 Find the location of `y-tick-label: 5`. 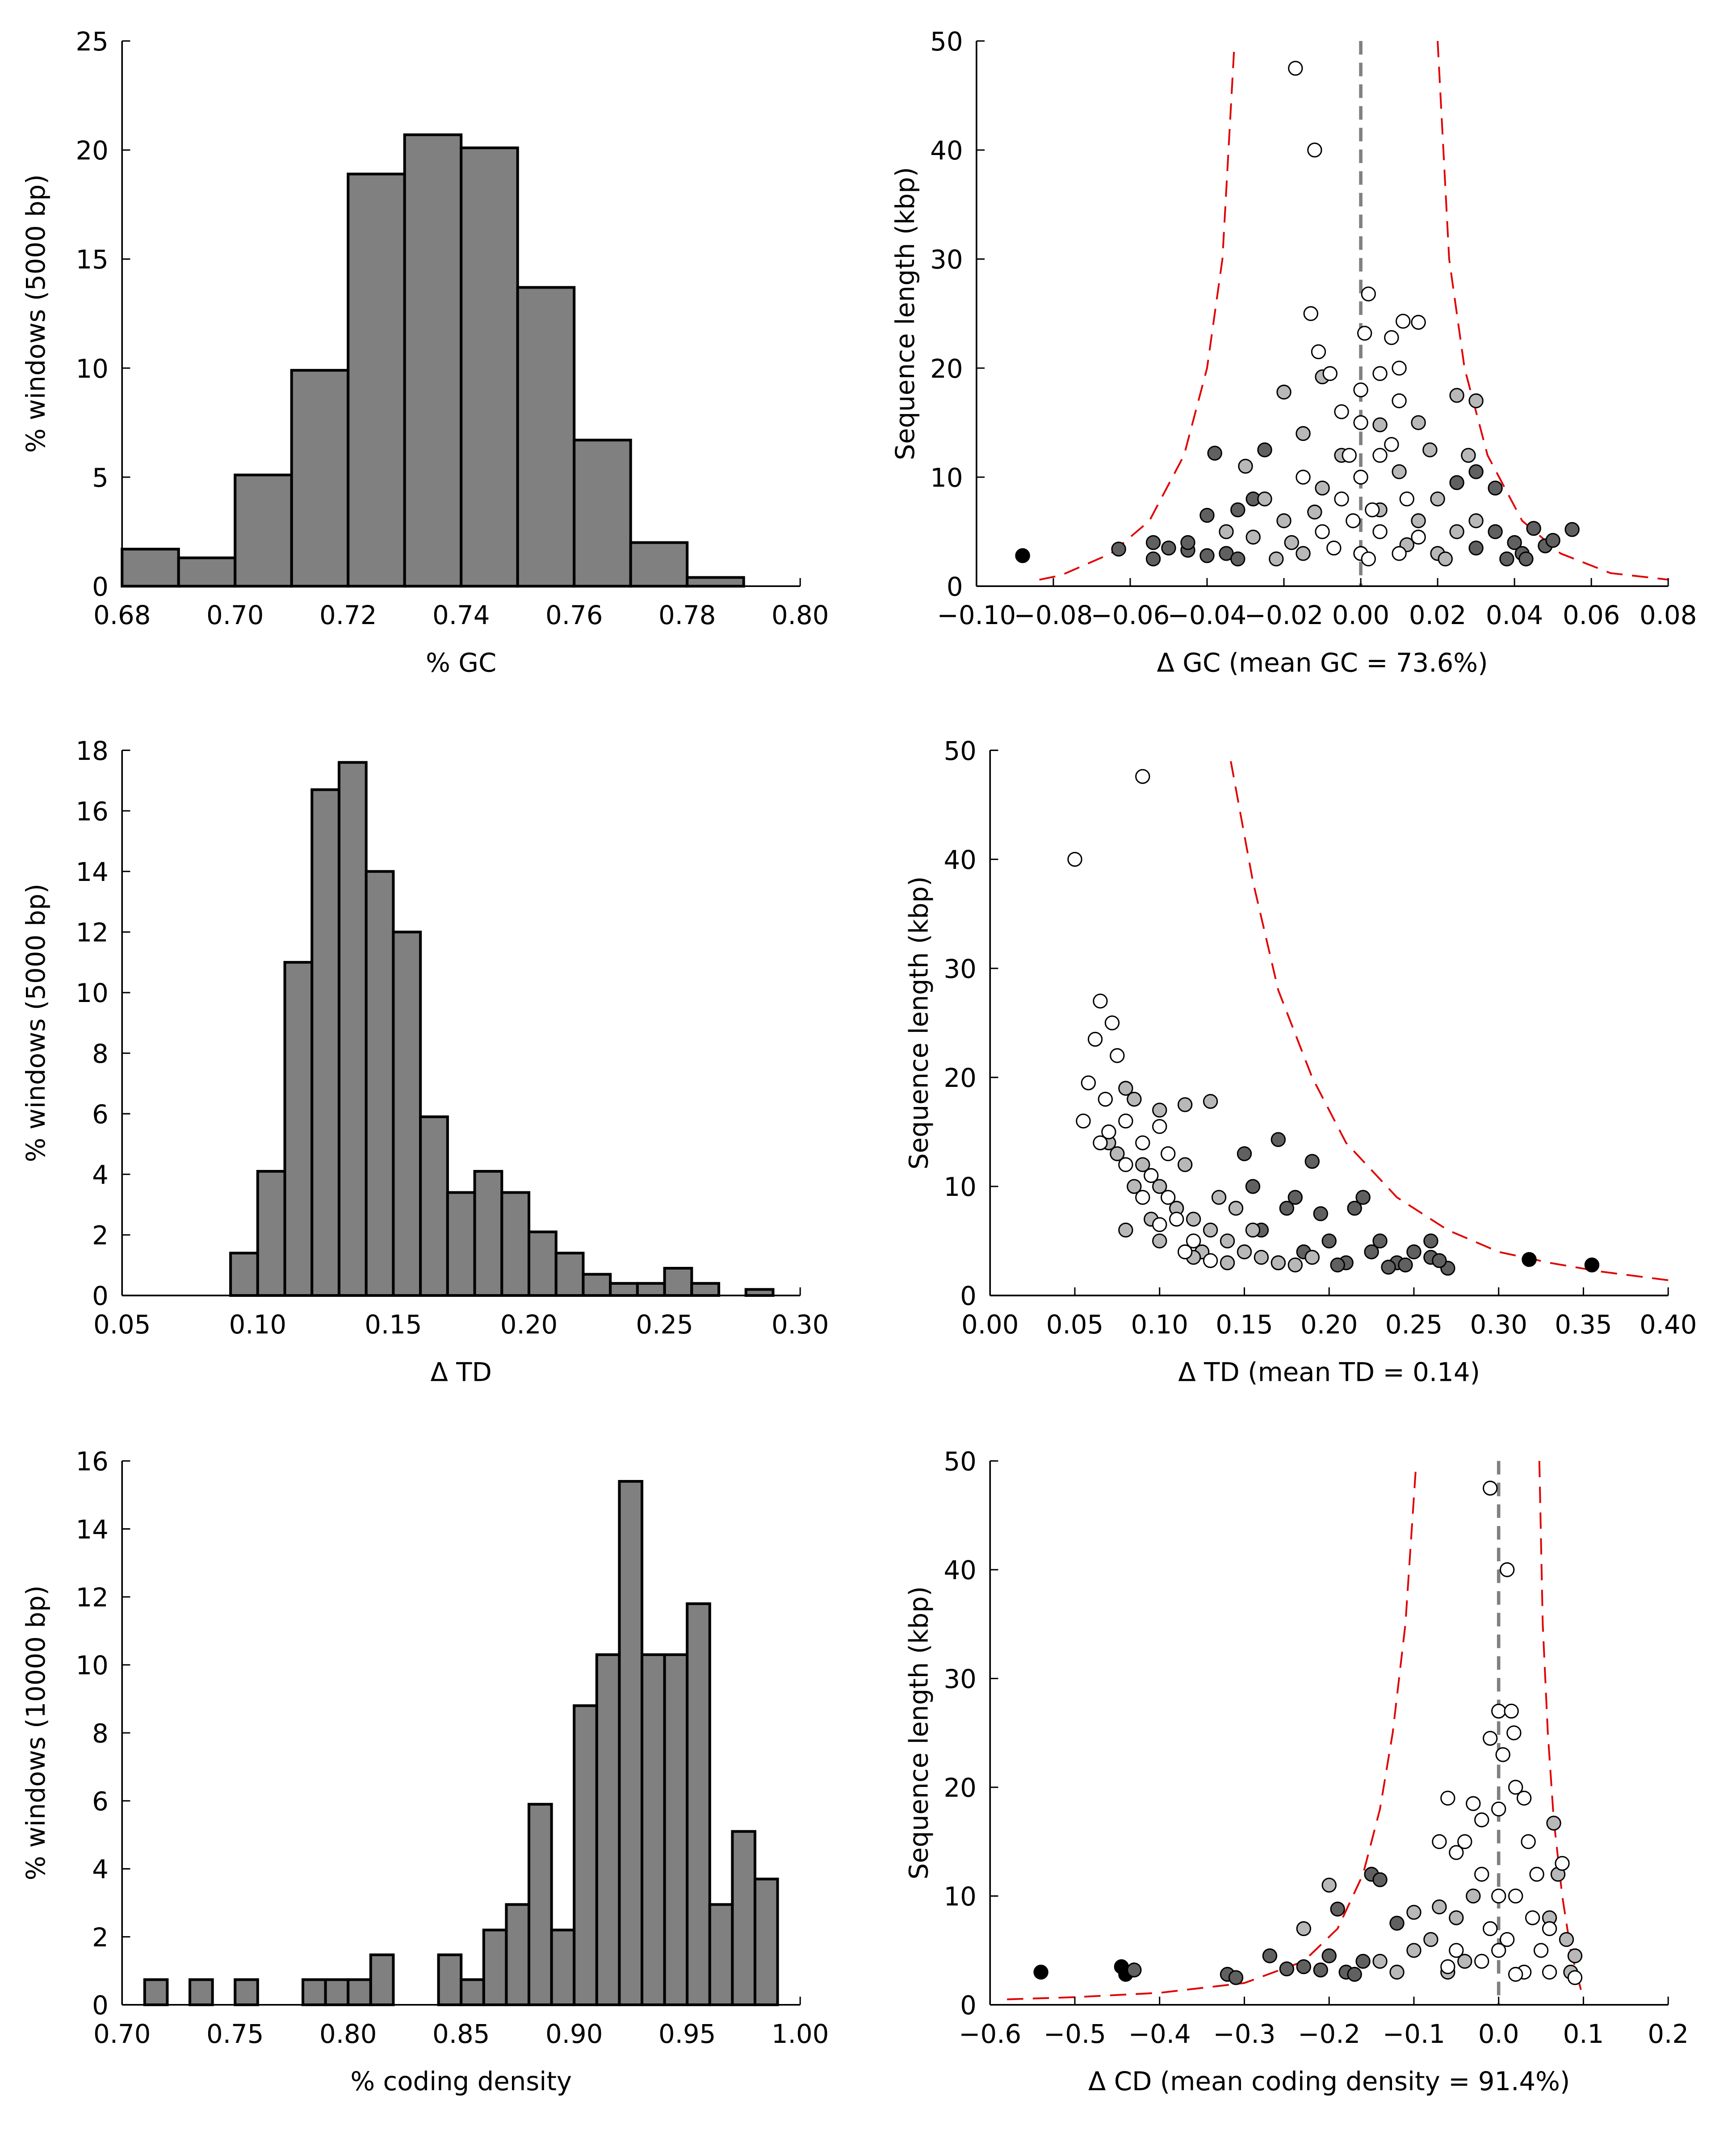

y-tick-label: 5 is located at coordinates (100, 478).